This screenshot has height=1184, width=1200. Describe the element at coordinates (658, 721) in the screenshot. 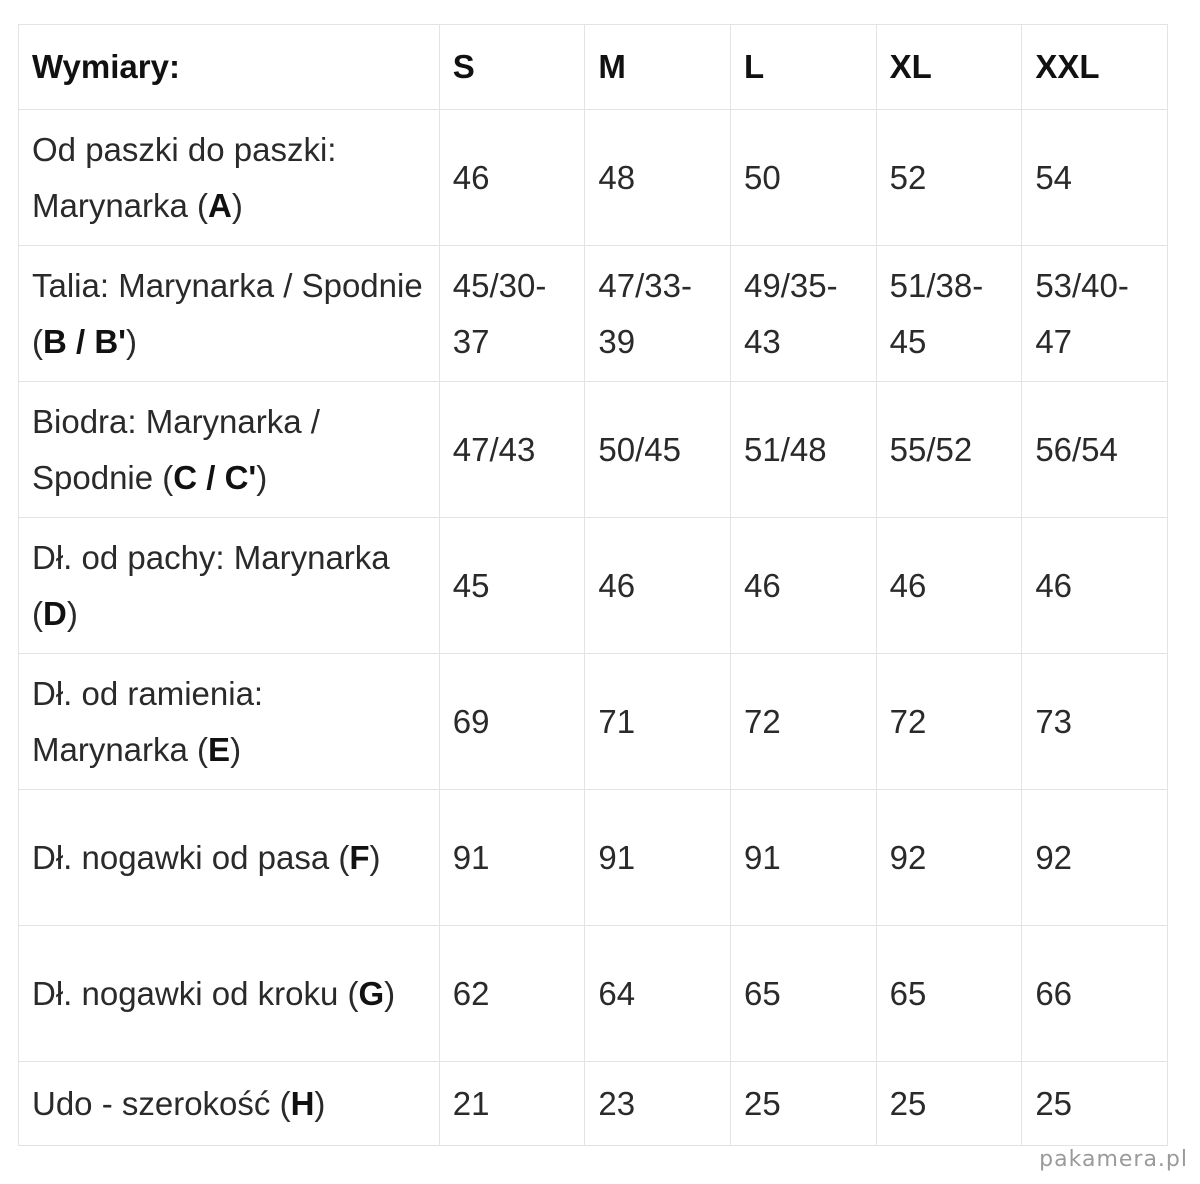

I see `table-cell: 71` at that location.